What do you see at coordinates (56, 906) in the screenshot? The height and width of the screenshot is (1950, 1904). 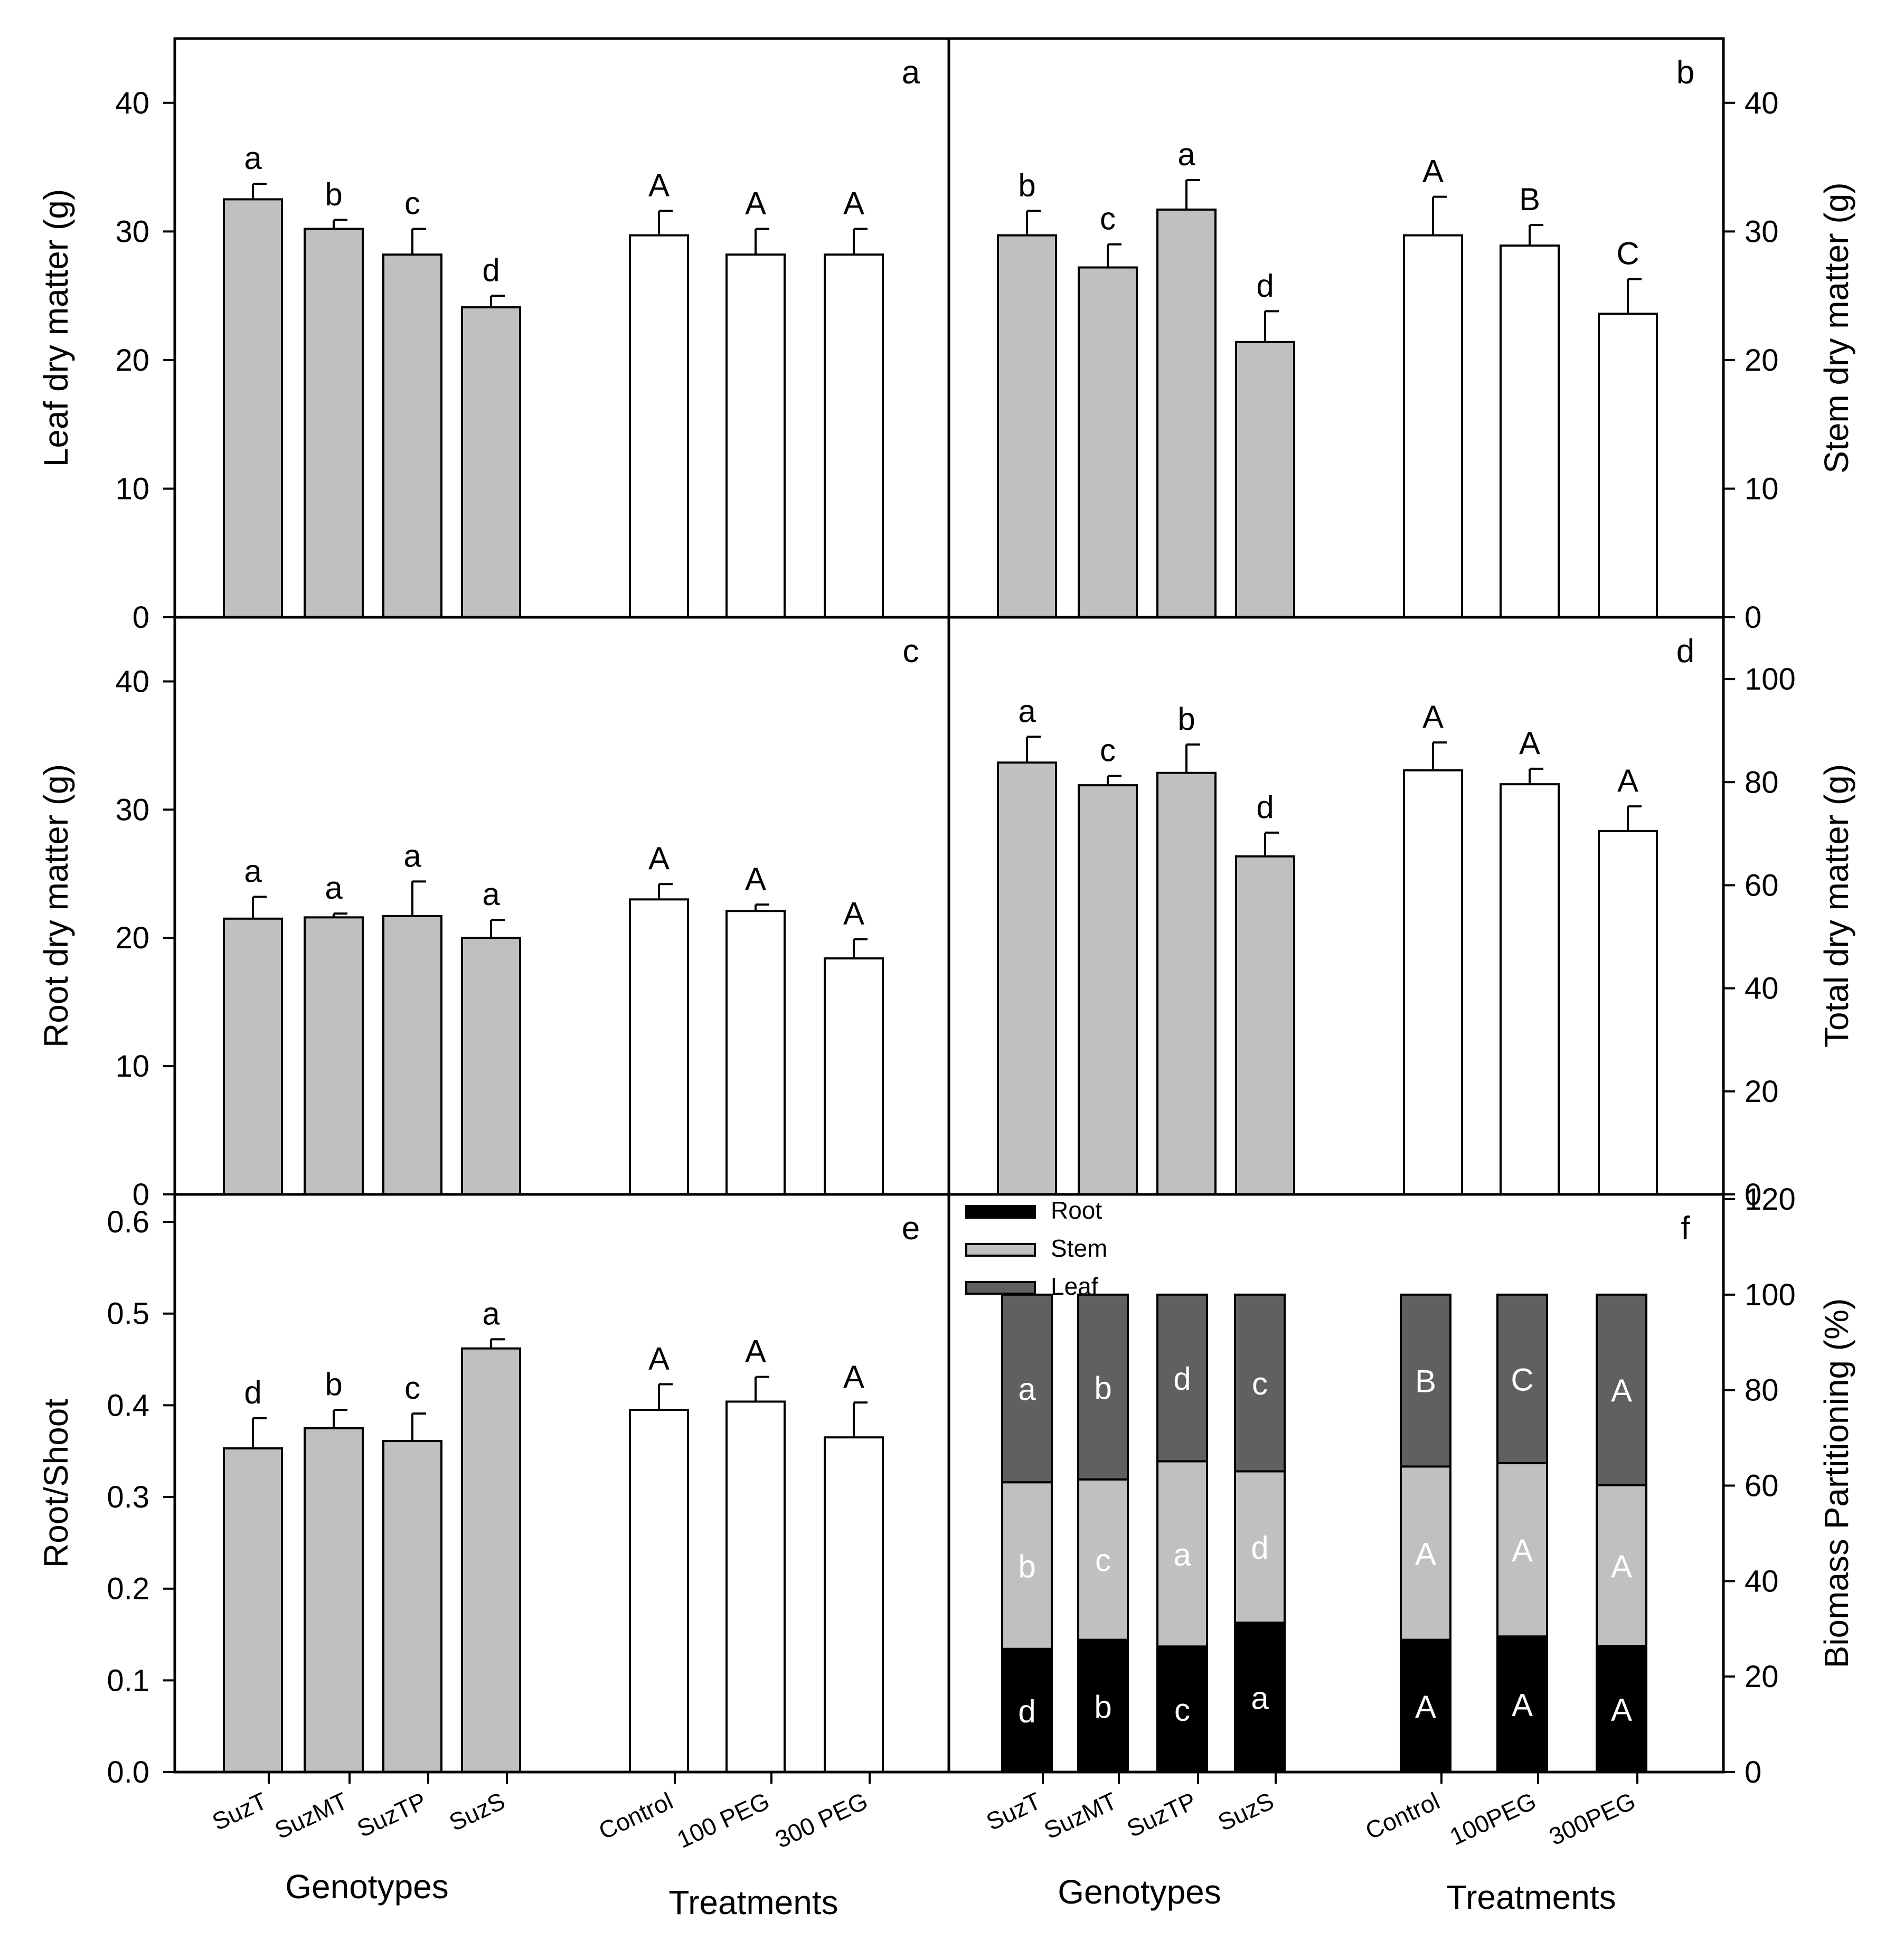 I see `y-axis-title: Root dry matter (g)` at bounding box center [56, 906].